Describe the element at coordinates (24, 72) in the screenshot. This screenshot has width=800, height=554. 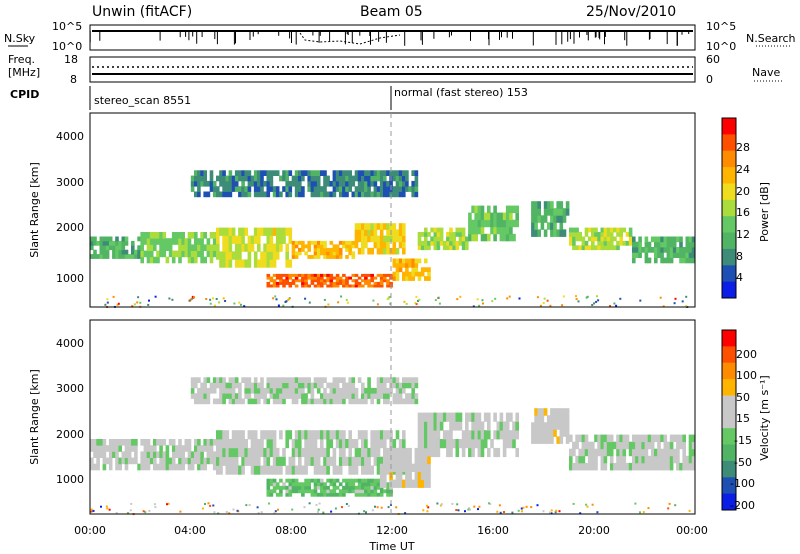
I see `freq-unit: [MHz]` at that location.